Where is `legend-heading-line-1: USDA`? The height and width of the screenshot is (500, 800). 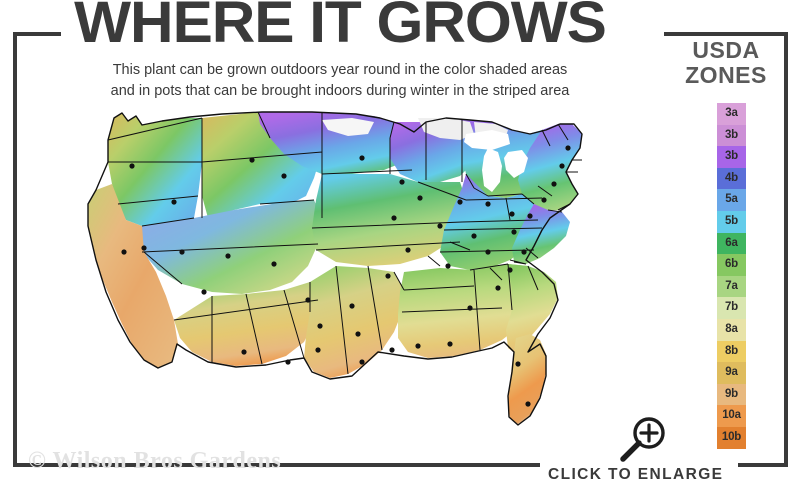
legend-heading-line-1: USDA is located at coordinates (726, 50).